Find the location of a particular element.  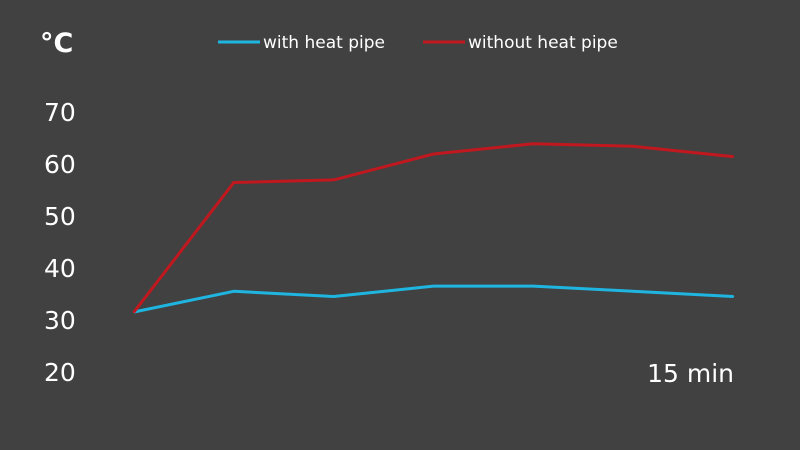

y-tick-label: 30 is located at coordinates (60, 320).